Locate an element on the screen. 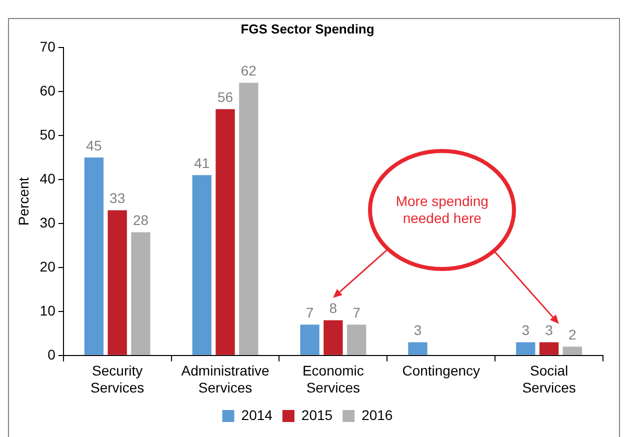 The height and width of the screenshot is (437, 625). y-tick-label: 0 is located at coordinates (52, 354).